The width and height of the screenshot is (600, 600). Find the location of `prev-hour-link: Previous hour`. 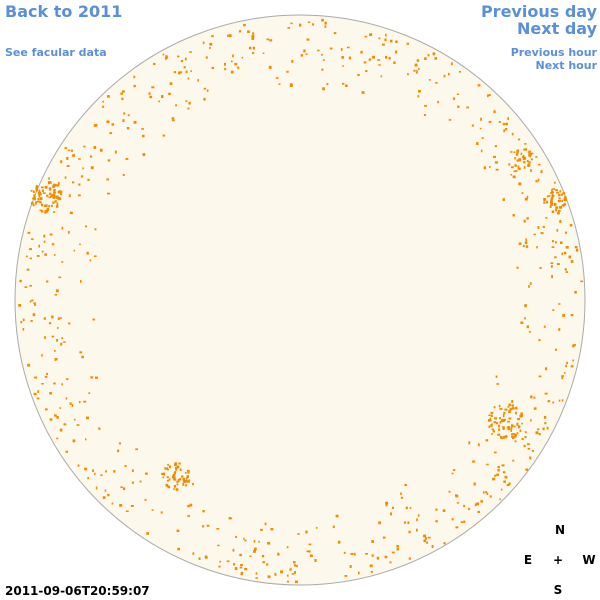

prev-hour-link: Previous hour is located at coordinates (554, 52).